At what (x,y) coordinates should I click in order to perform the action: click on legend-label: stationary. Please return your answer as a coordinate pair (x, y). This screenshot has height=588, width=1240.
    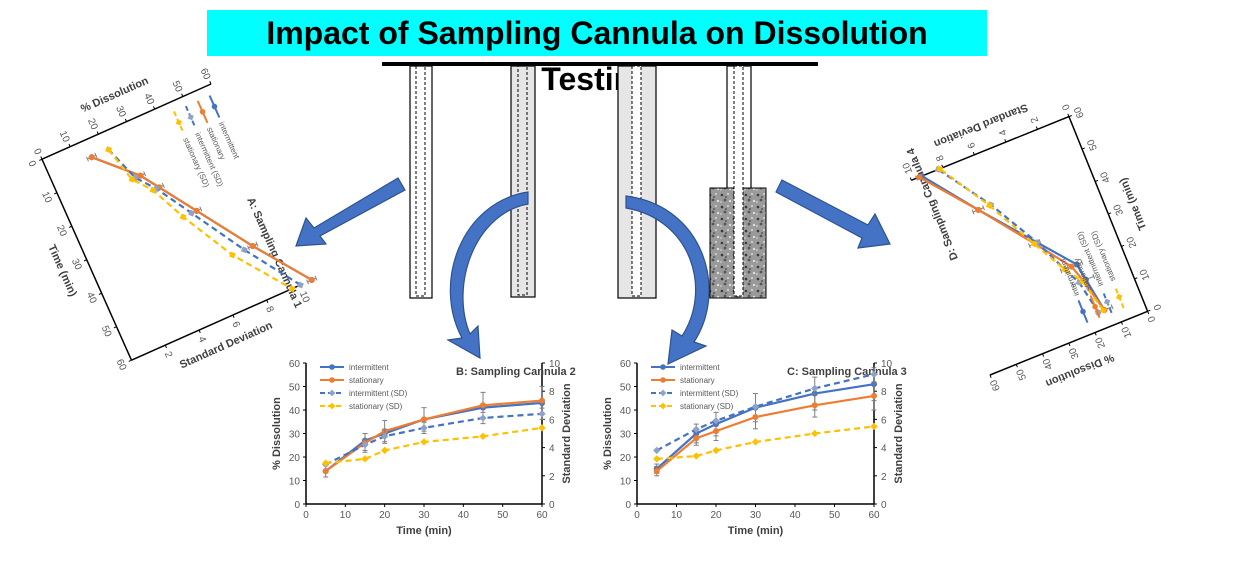
    Looking at the image, I should click on (697, 380).